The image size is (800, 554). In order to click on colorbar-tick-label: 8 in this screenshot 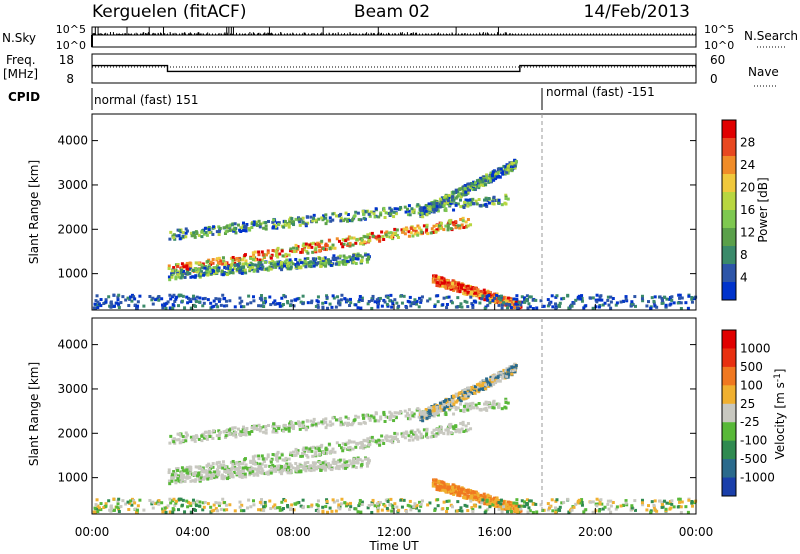, I will do `click(744, 255)`.